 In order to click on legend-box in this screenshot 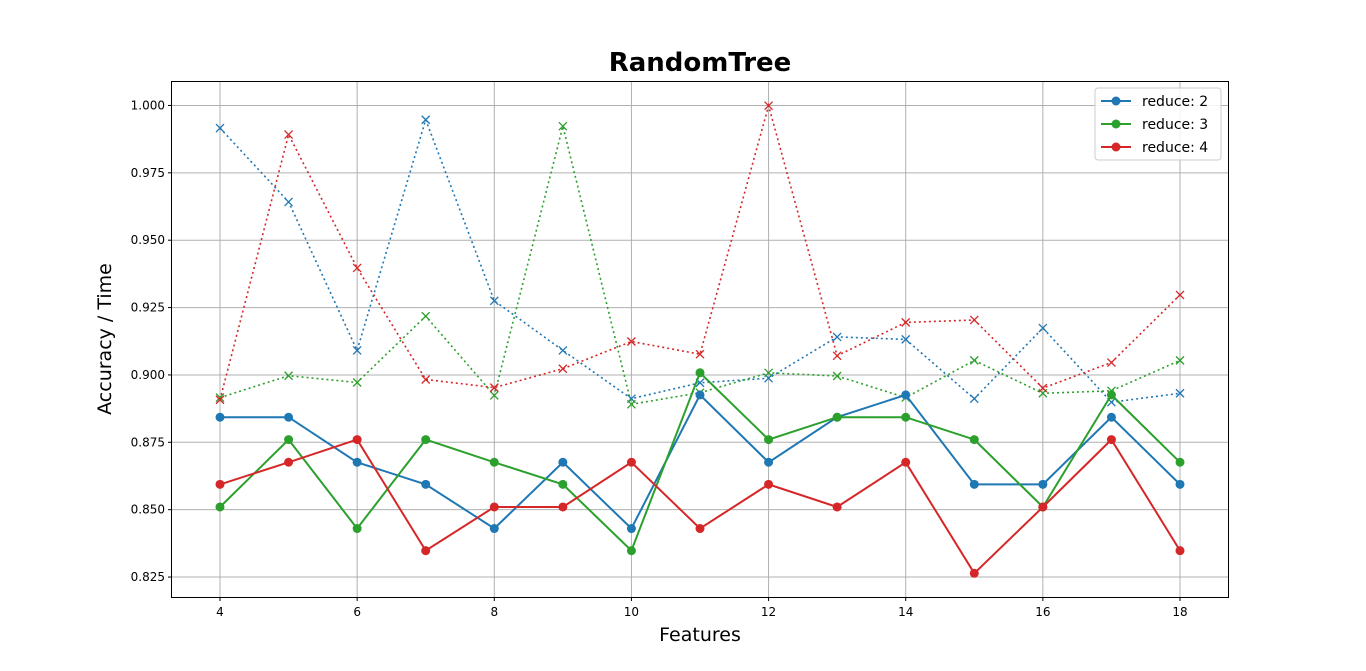, I will do `click(1158, 124)`.